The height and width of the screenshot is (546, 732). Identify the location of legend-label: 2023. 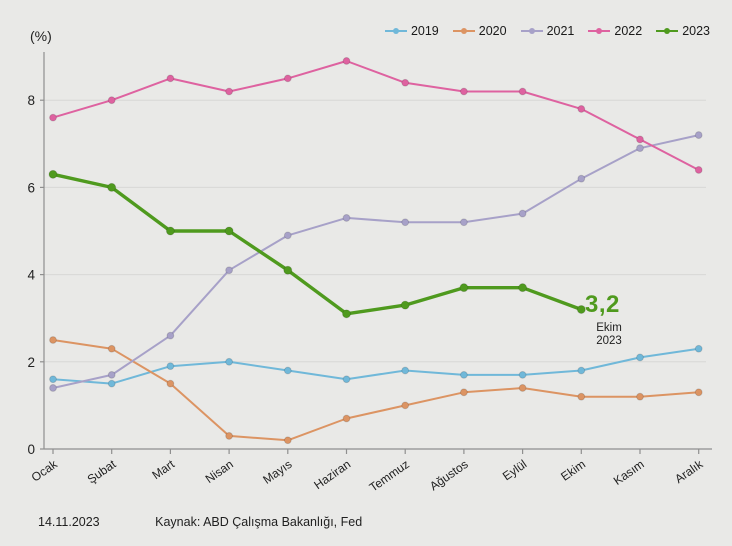
(696, 31).